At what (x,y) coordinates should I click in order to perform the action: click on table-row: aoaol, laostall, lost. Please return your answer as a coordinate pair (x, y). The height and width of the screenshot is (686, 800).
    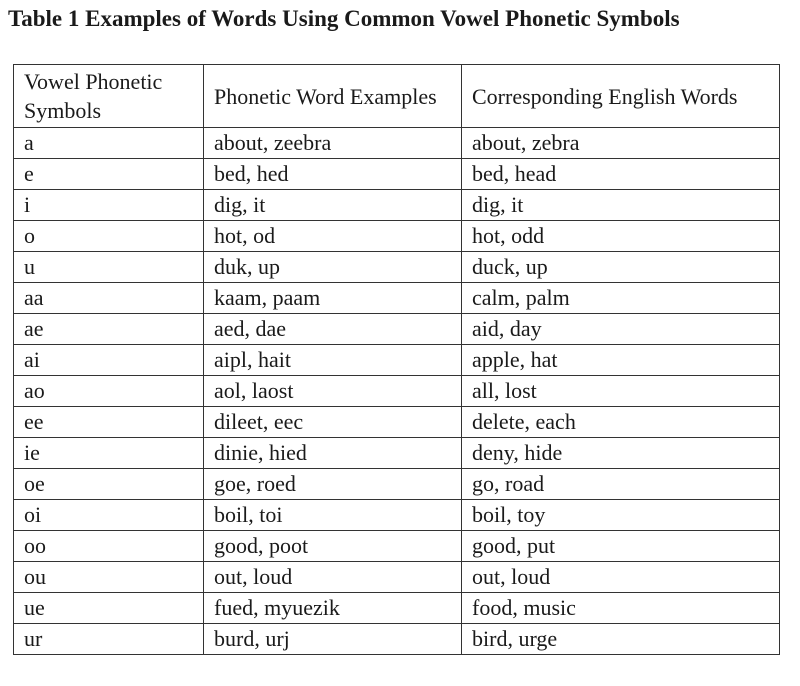
    Looking at the image, I should click on (397, 391).